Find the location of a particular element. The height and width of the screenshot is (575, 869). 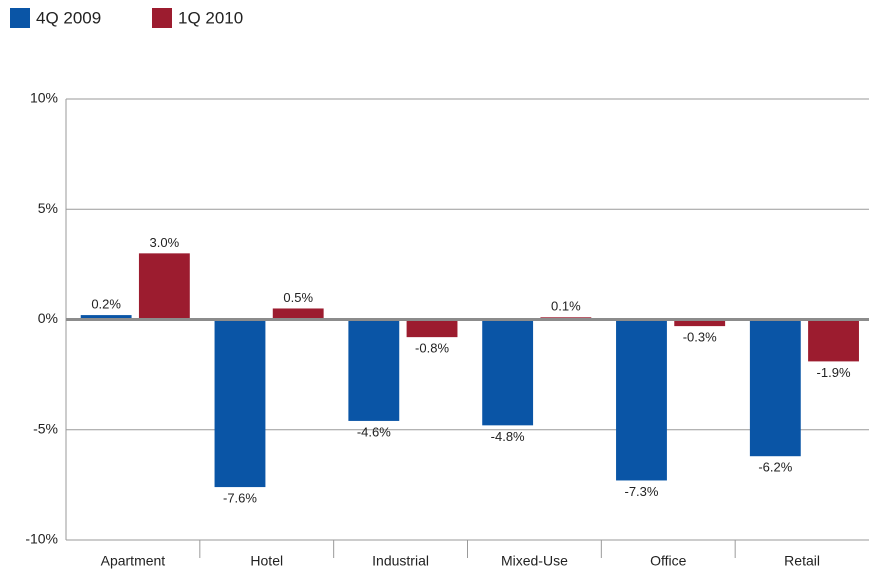

value-label: -4.6% is located at coordinates (374, 431).